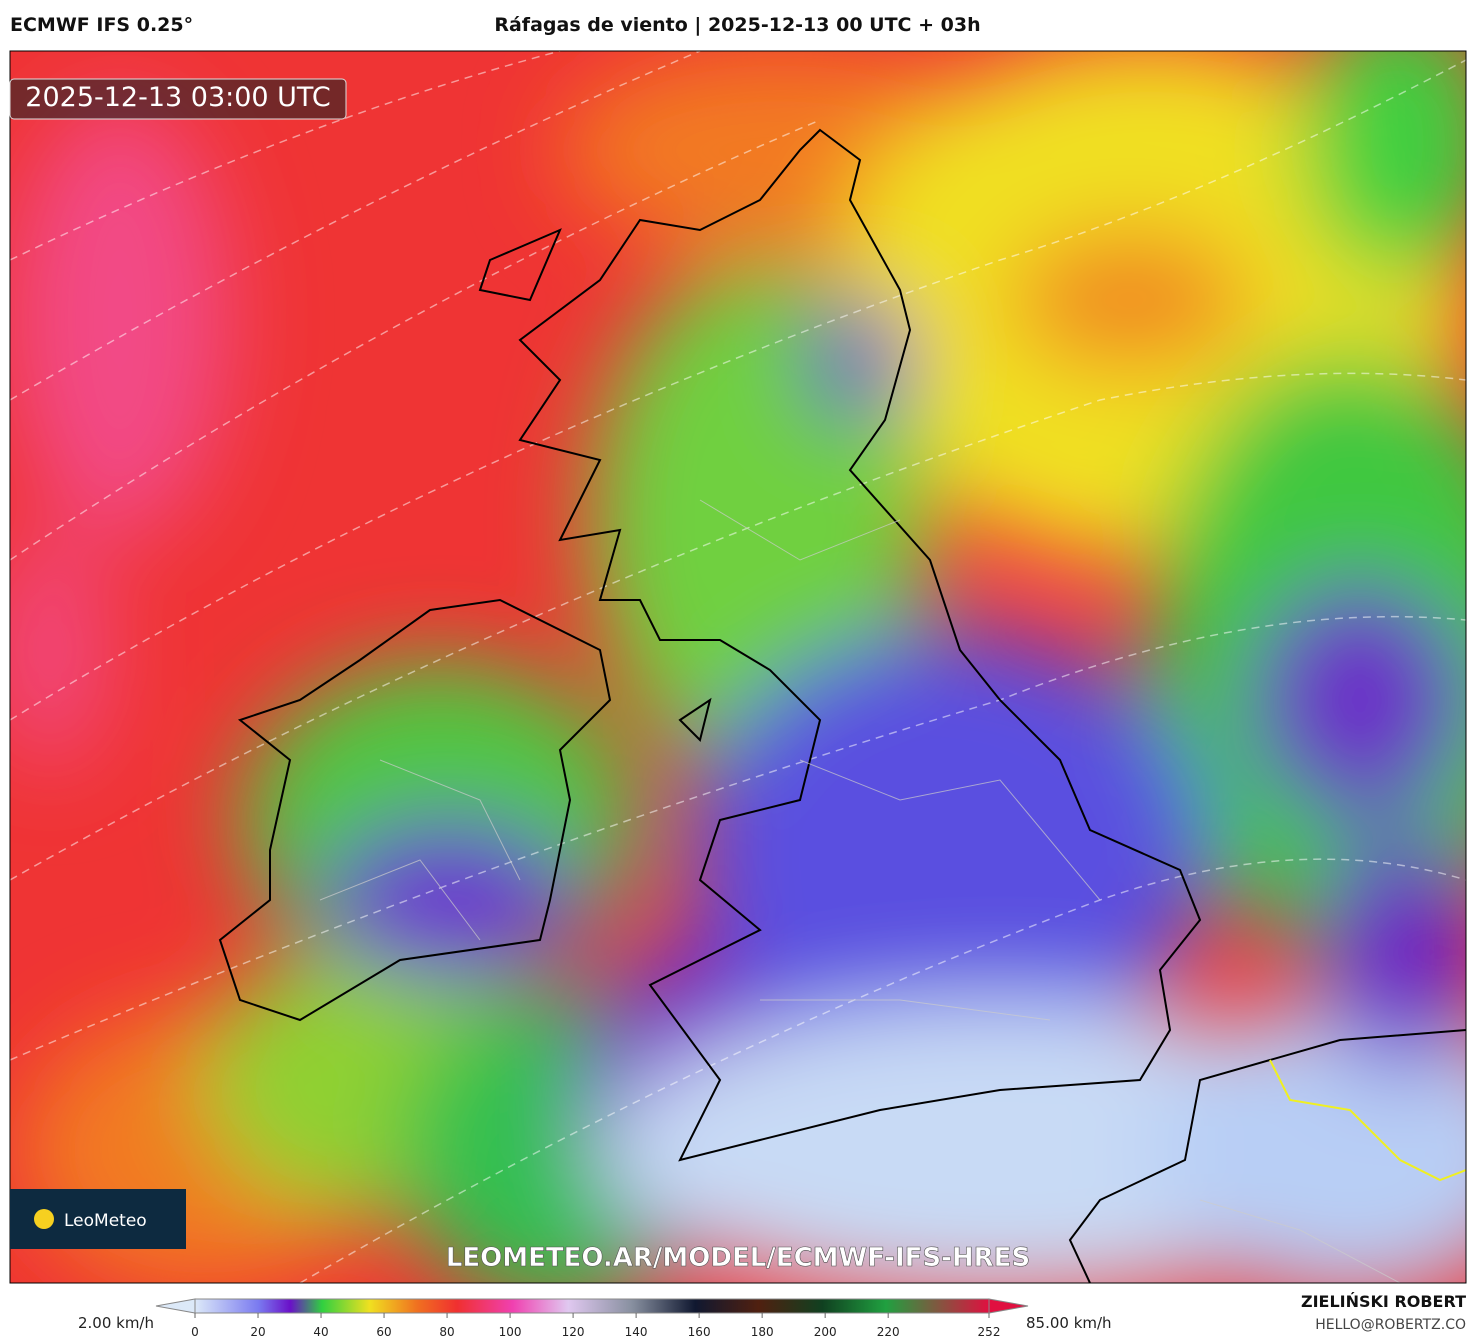 This screenshot has height=1339, width=1475. I want to click on colorbar-min-label: 2.00 km/h, so click(116, 1323).